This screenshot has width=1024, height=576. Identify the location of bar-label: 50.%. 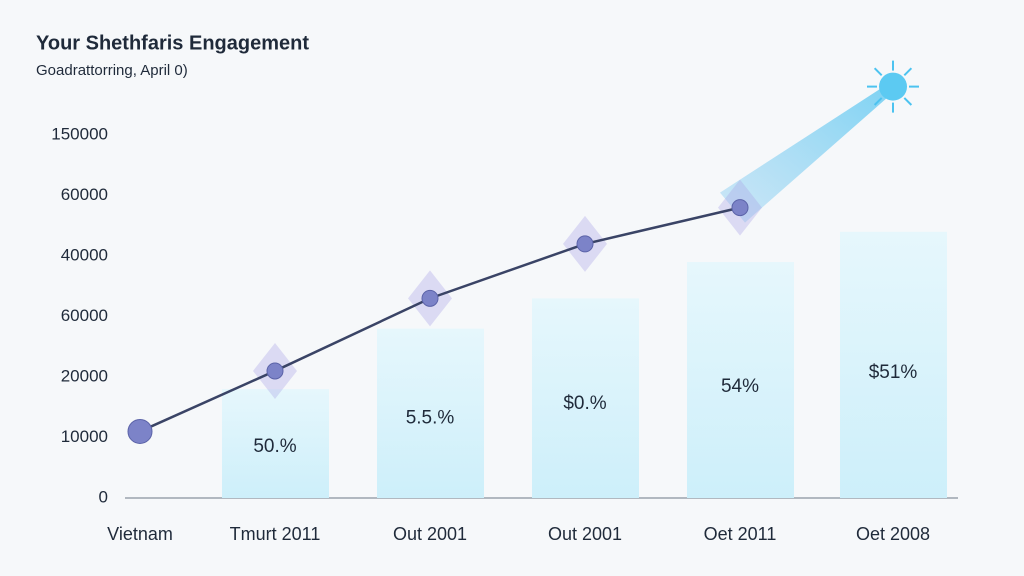
(274, 446).